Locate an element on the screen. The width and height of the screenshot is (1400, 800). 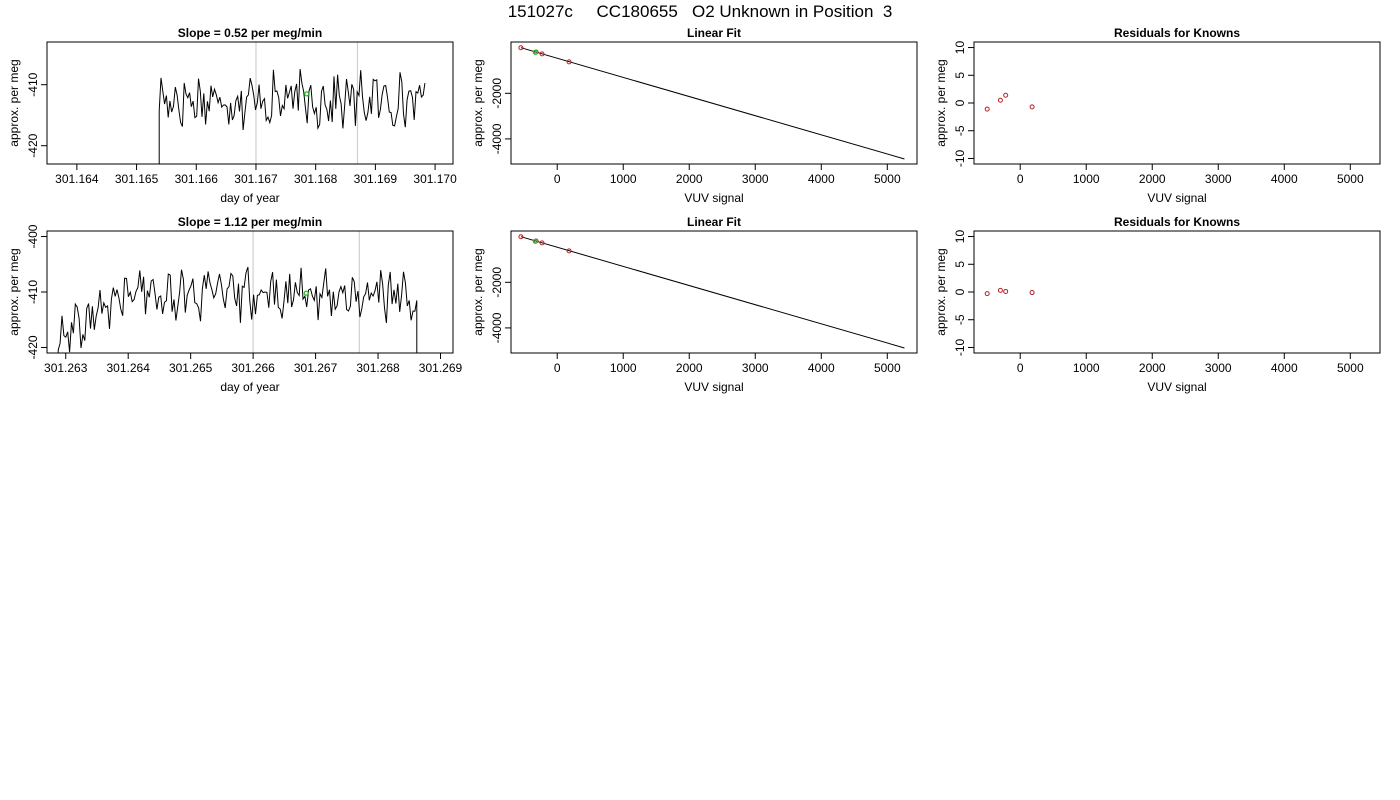
x-tick-label: 301.264 is located at coordinates (129, 368).